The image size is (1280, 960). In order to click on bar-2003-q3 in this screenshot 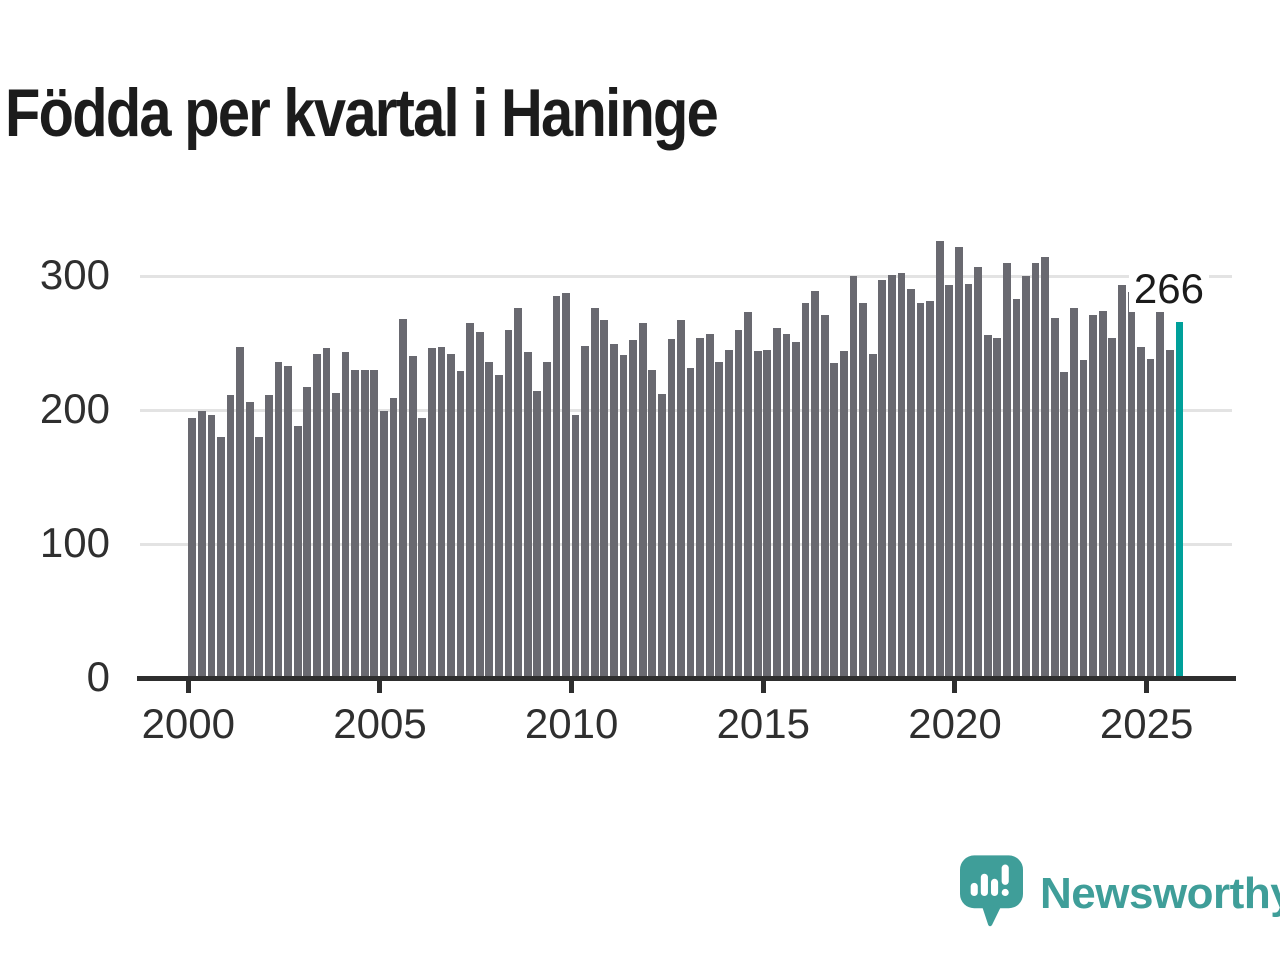, I will do `click(326, 513)`.